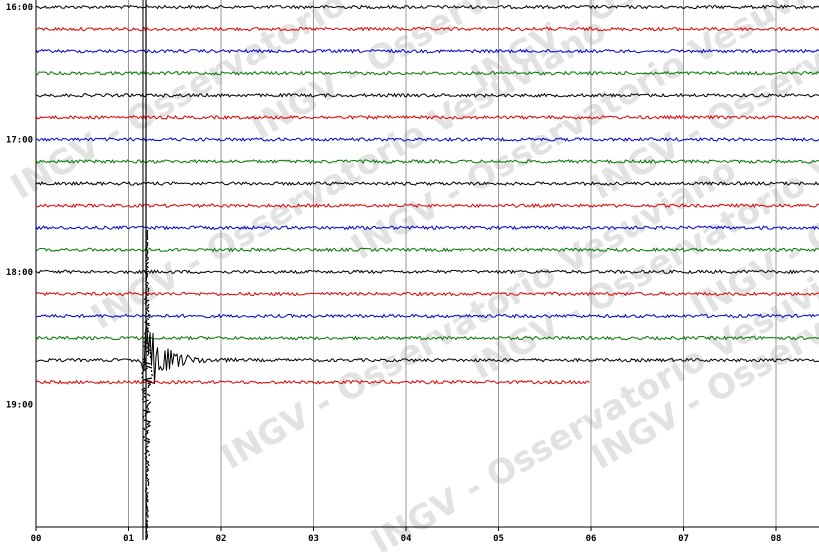 The width and height of the screenshot is (819, 552). Describe the element at coordinates (19, 8) in the screenshot. I see `hour-label: 16:00` at that location.